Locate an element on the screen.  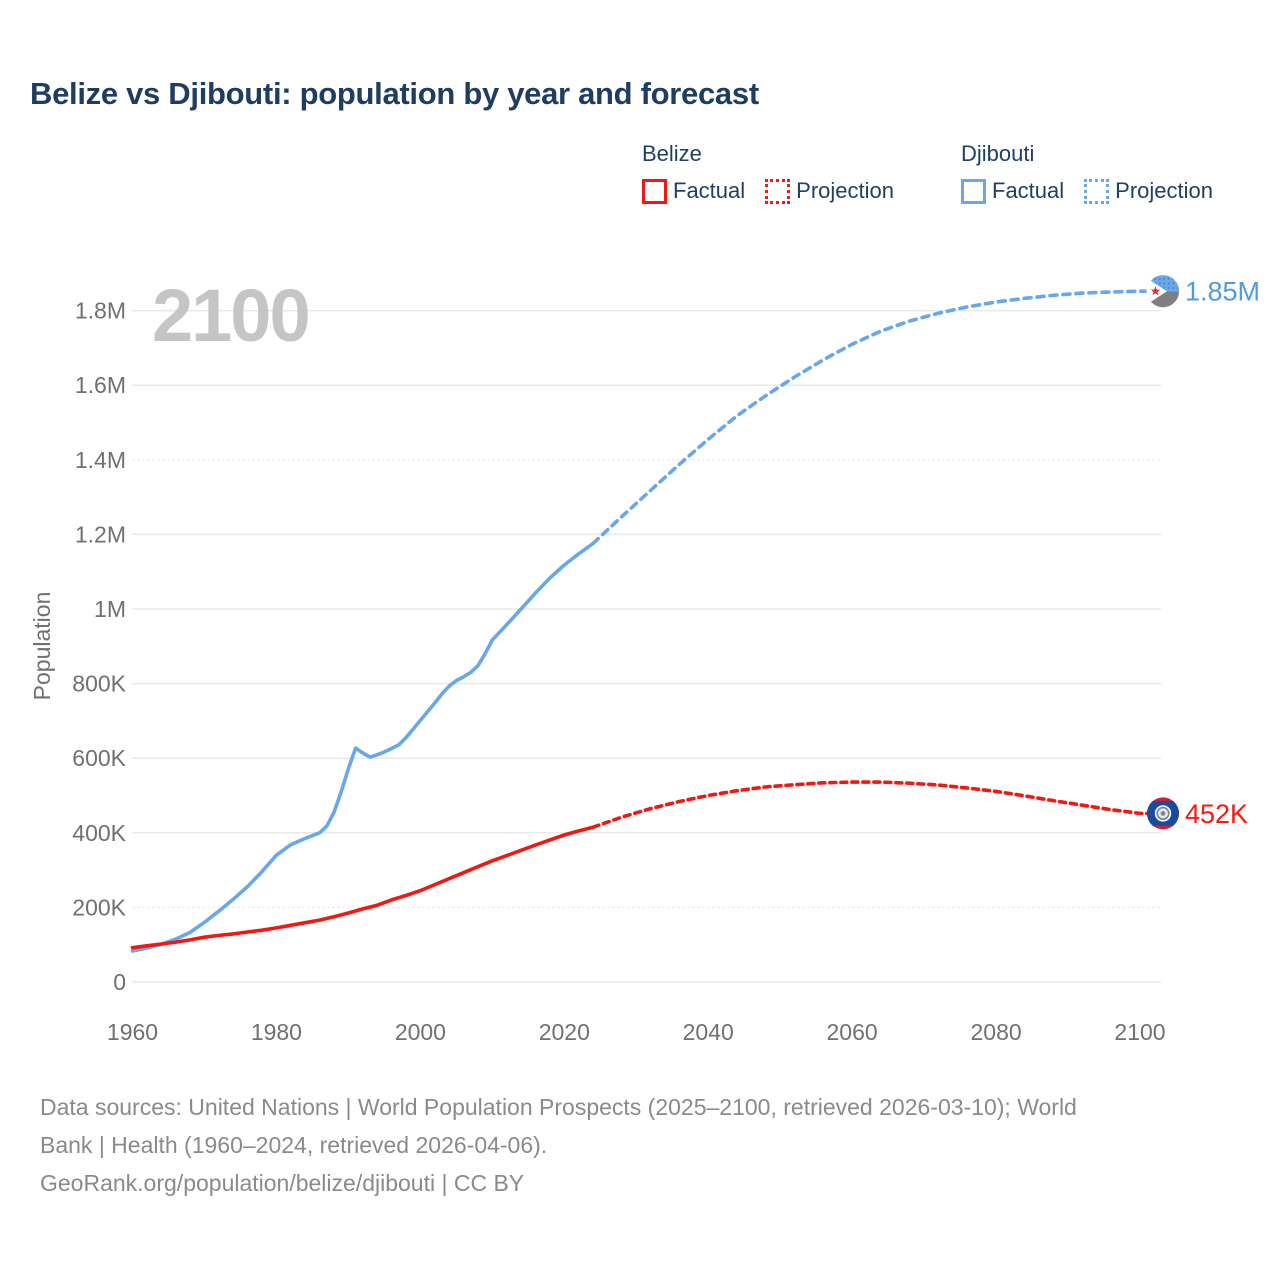
x-tick-label: 2080 is located at coordinates (996, 1032).